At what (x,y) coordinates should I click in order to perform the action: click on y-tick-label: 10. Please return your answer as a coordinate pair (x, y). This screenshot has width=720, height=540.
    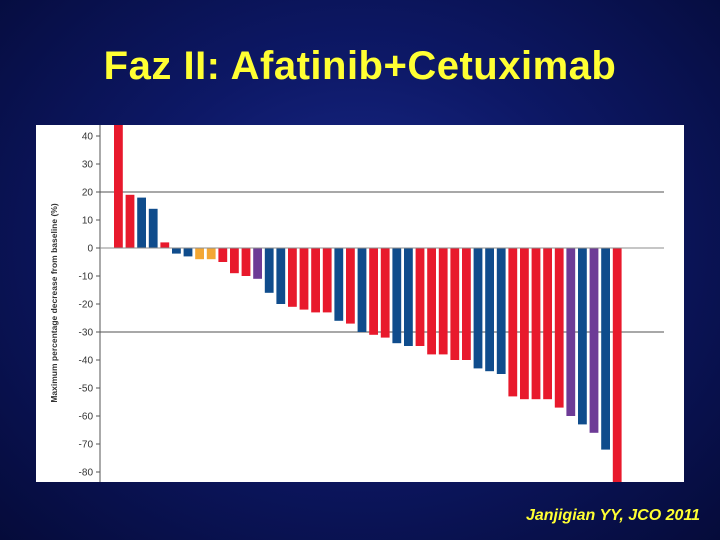
    Looking at the image, I should click on (88, 221).